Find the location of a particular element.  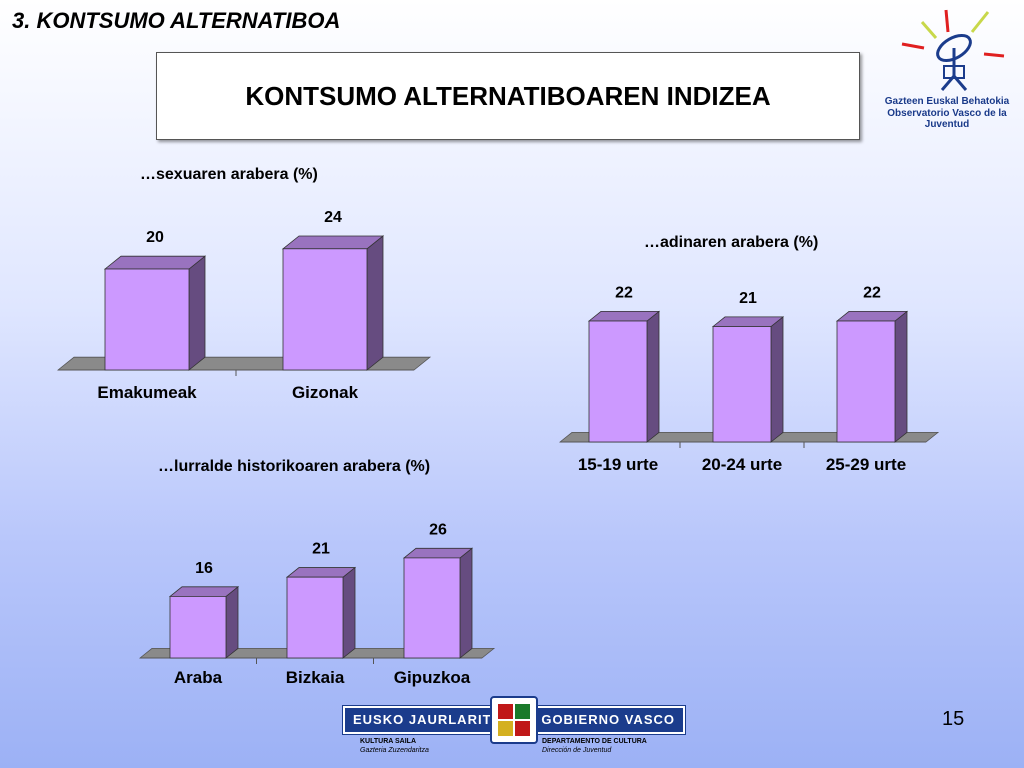

footer-left-label: EUSKO JAURLARITZA is located at coordinates (432, 719).